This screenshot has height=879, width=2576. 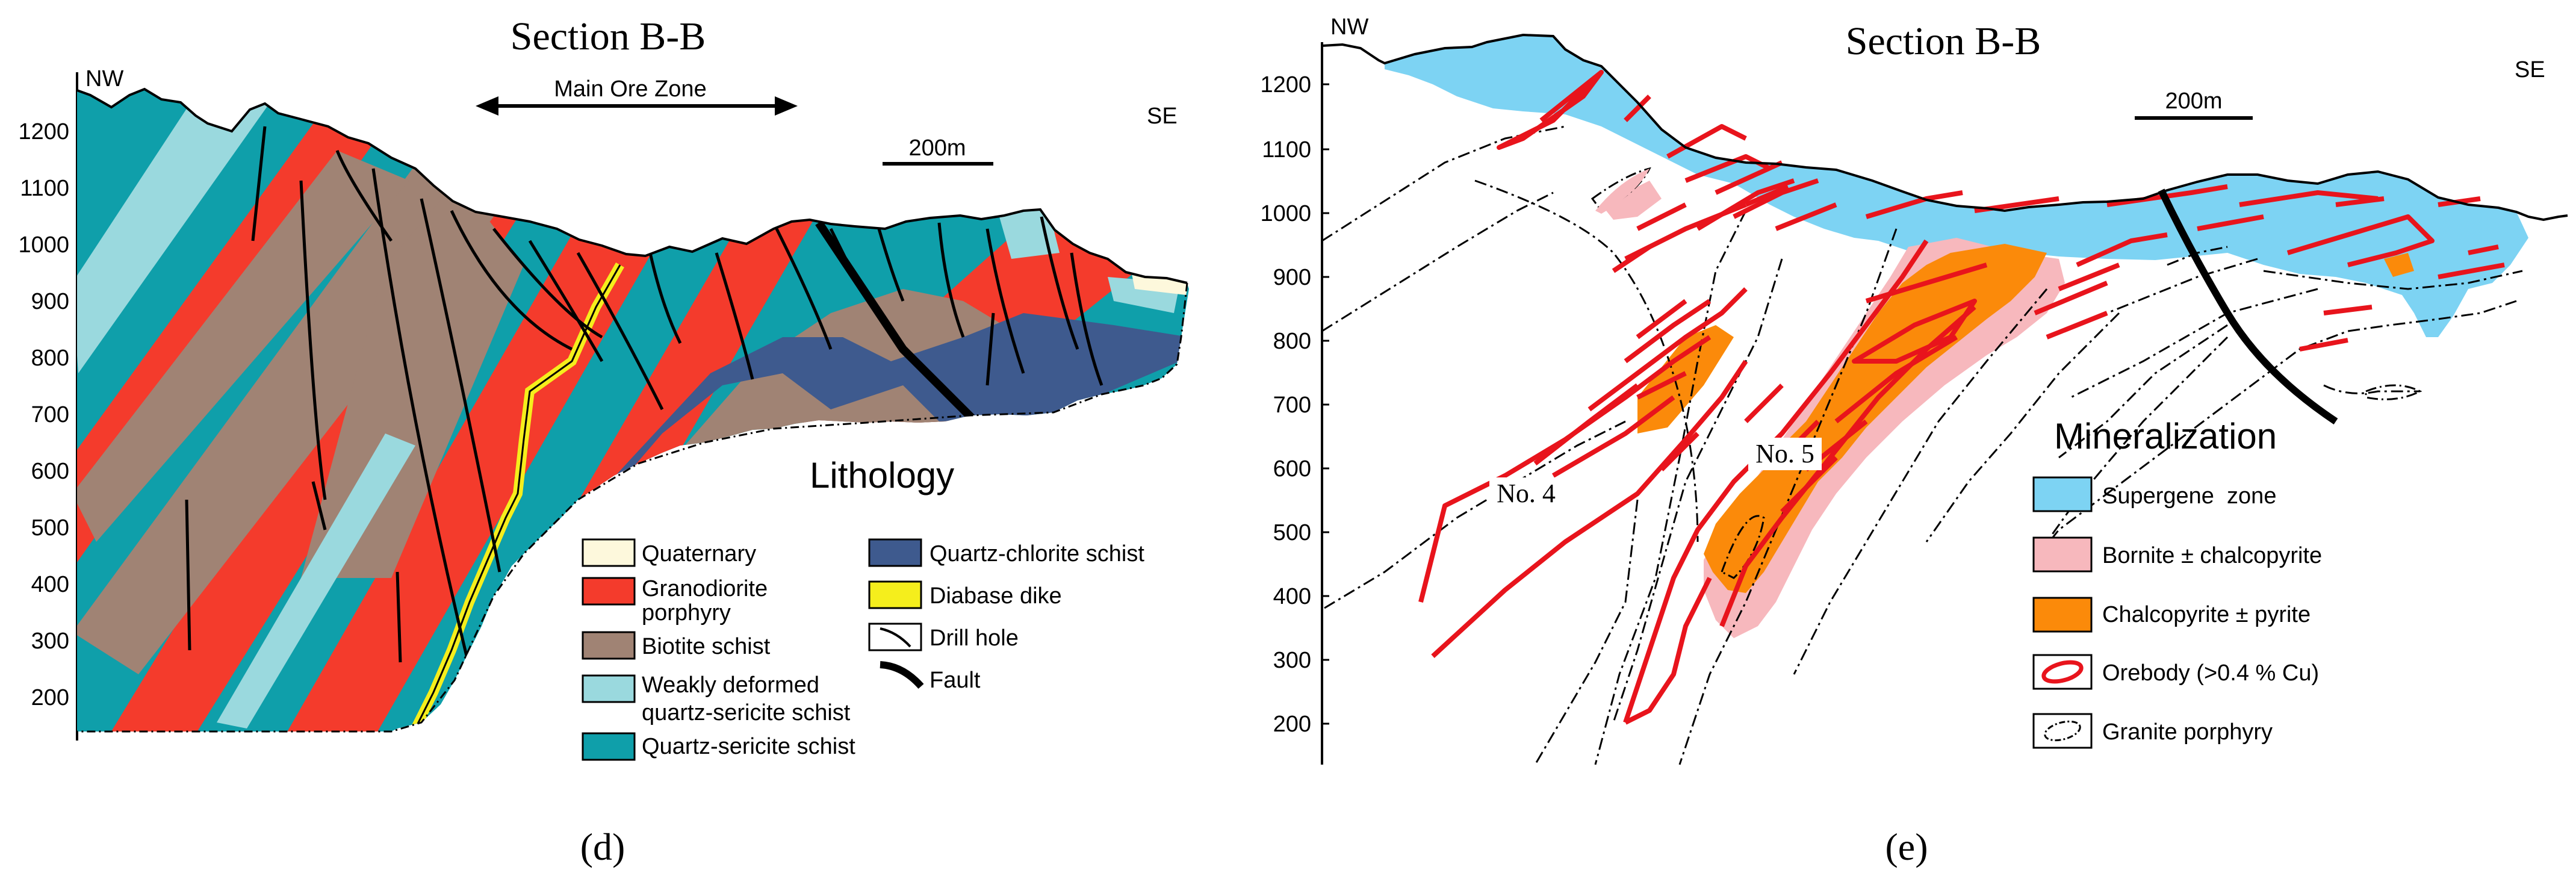 I want to click on legend-item-fault: Fault, so click(x=930, y=677).